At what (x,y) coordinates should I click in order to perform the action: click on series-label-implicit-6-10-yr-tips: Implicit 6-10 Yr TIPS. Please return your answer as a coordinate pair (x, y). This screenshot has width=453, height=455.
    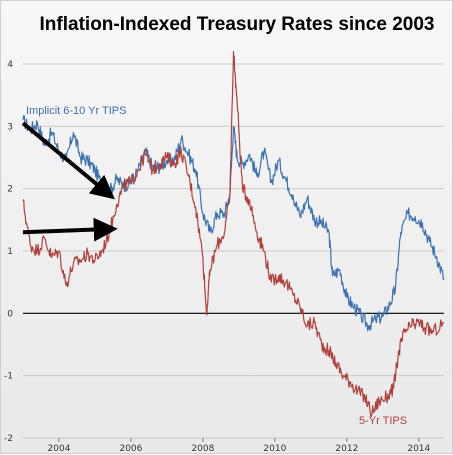
    Looking at the image, I should click on (76, 111).